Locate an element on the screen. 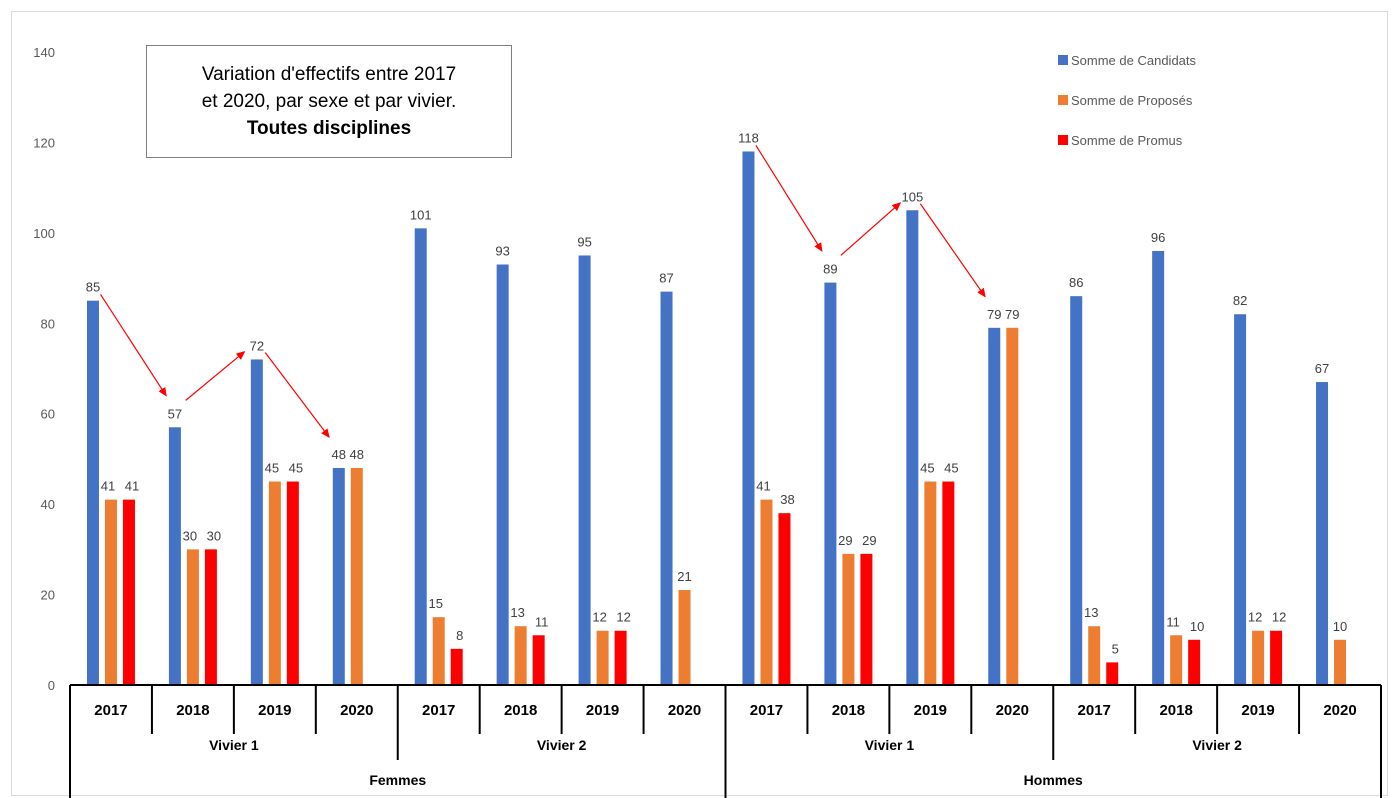 The width and height of the screenshot is (1392, 798). data-label: 8 is located at coordinates (459, 635).